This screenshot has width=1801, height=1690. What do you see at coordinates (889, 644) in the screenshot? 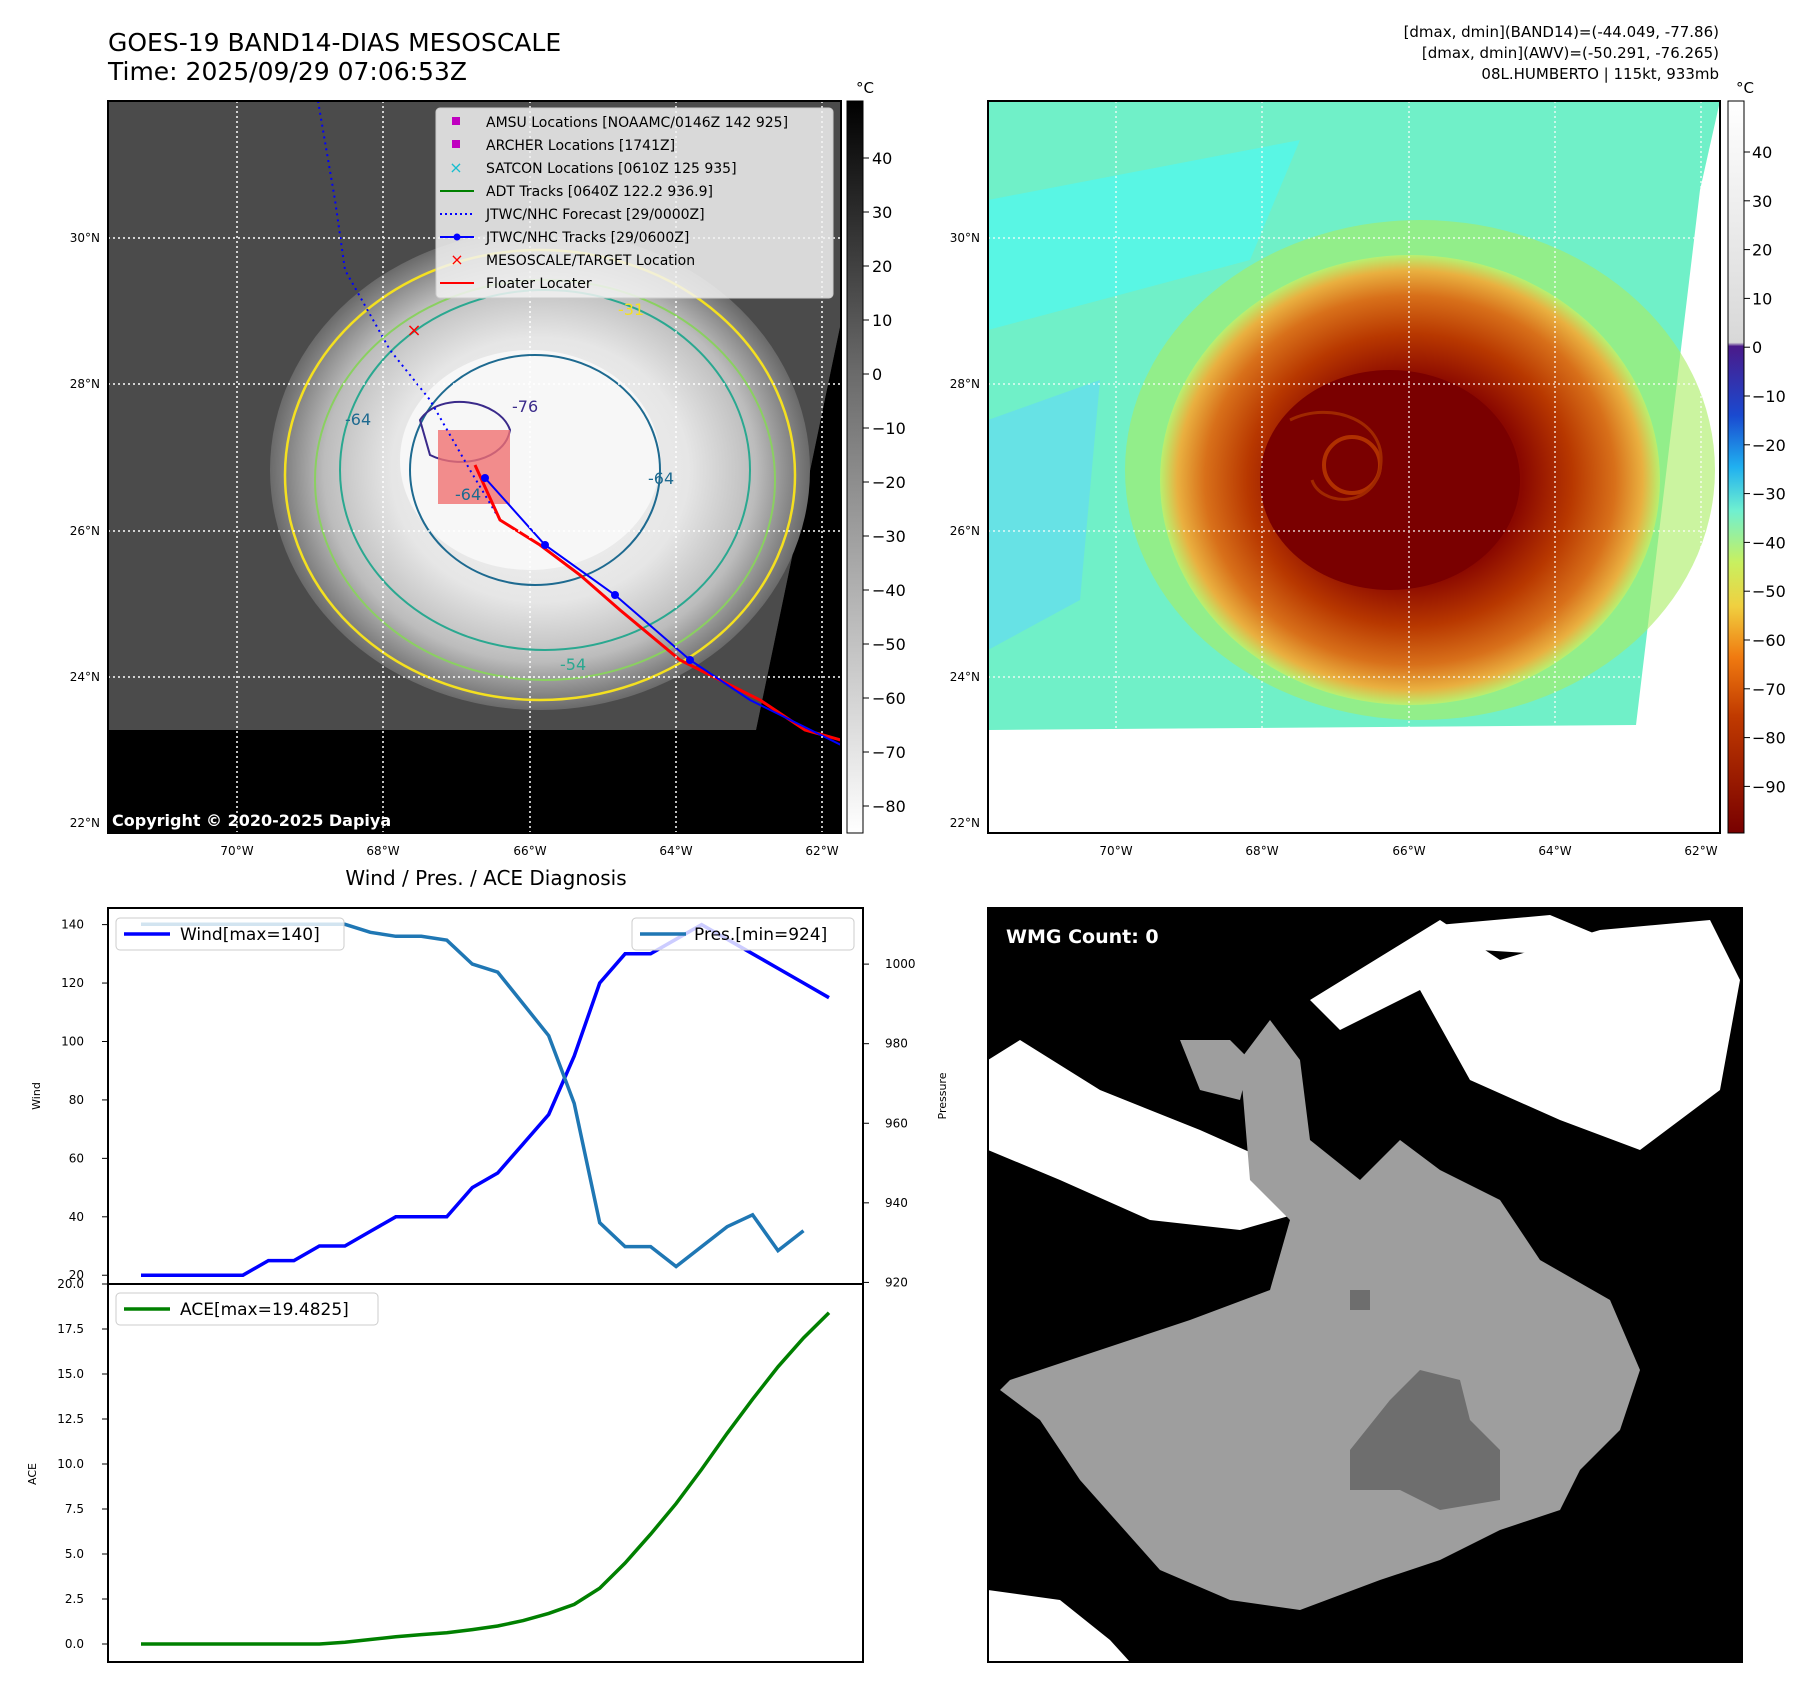
I see `gray-colorbar-tick: −50` at bounding box center [889, 644].